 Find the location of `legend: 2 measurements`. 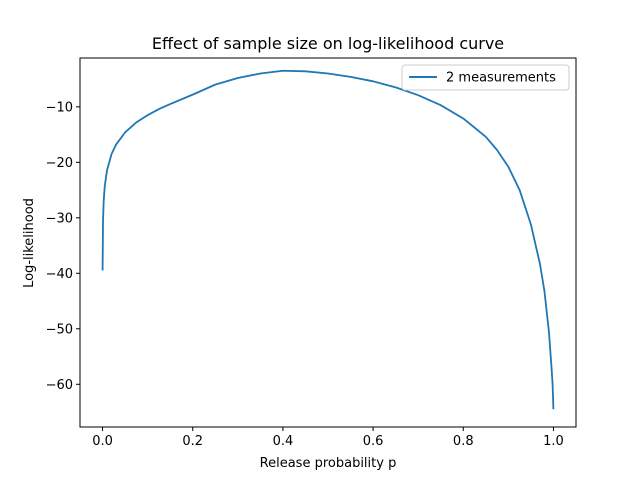

legend: 2 measurements is located at coordinates (485, 77).